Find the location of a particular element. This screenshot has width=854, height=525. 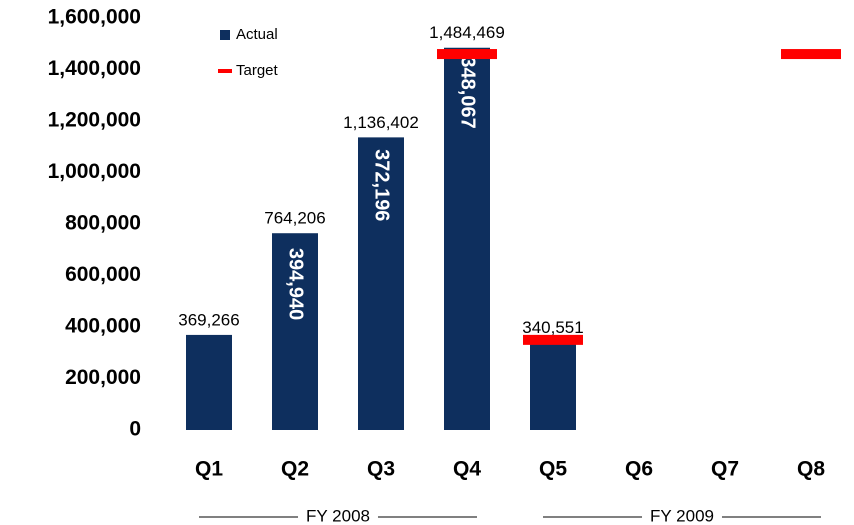

legend-label: Target is located at coordinates (257, 70).